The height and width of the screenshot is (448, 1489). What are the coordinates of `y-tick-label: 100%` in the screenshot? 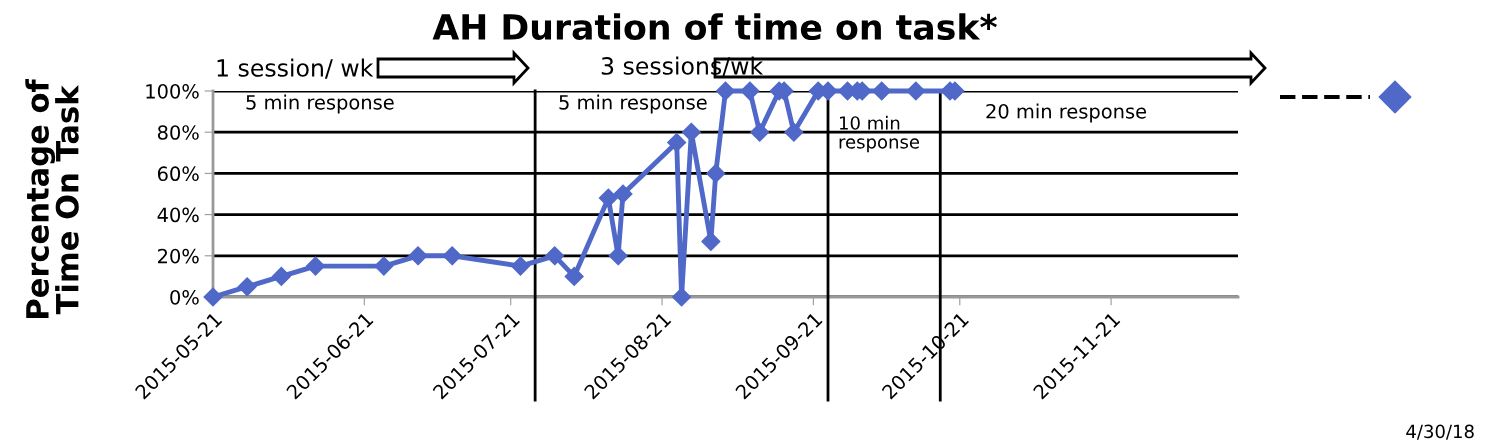 It's located at (172, 91).